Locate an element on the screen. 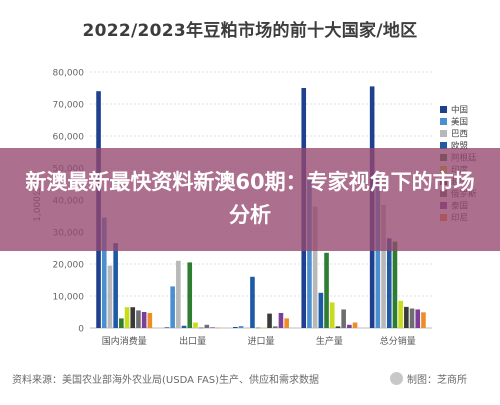 The image size is (500, 405). y-tick-label: 60,000 is located at coordinates (69, 138).